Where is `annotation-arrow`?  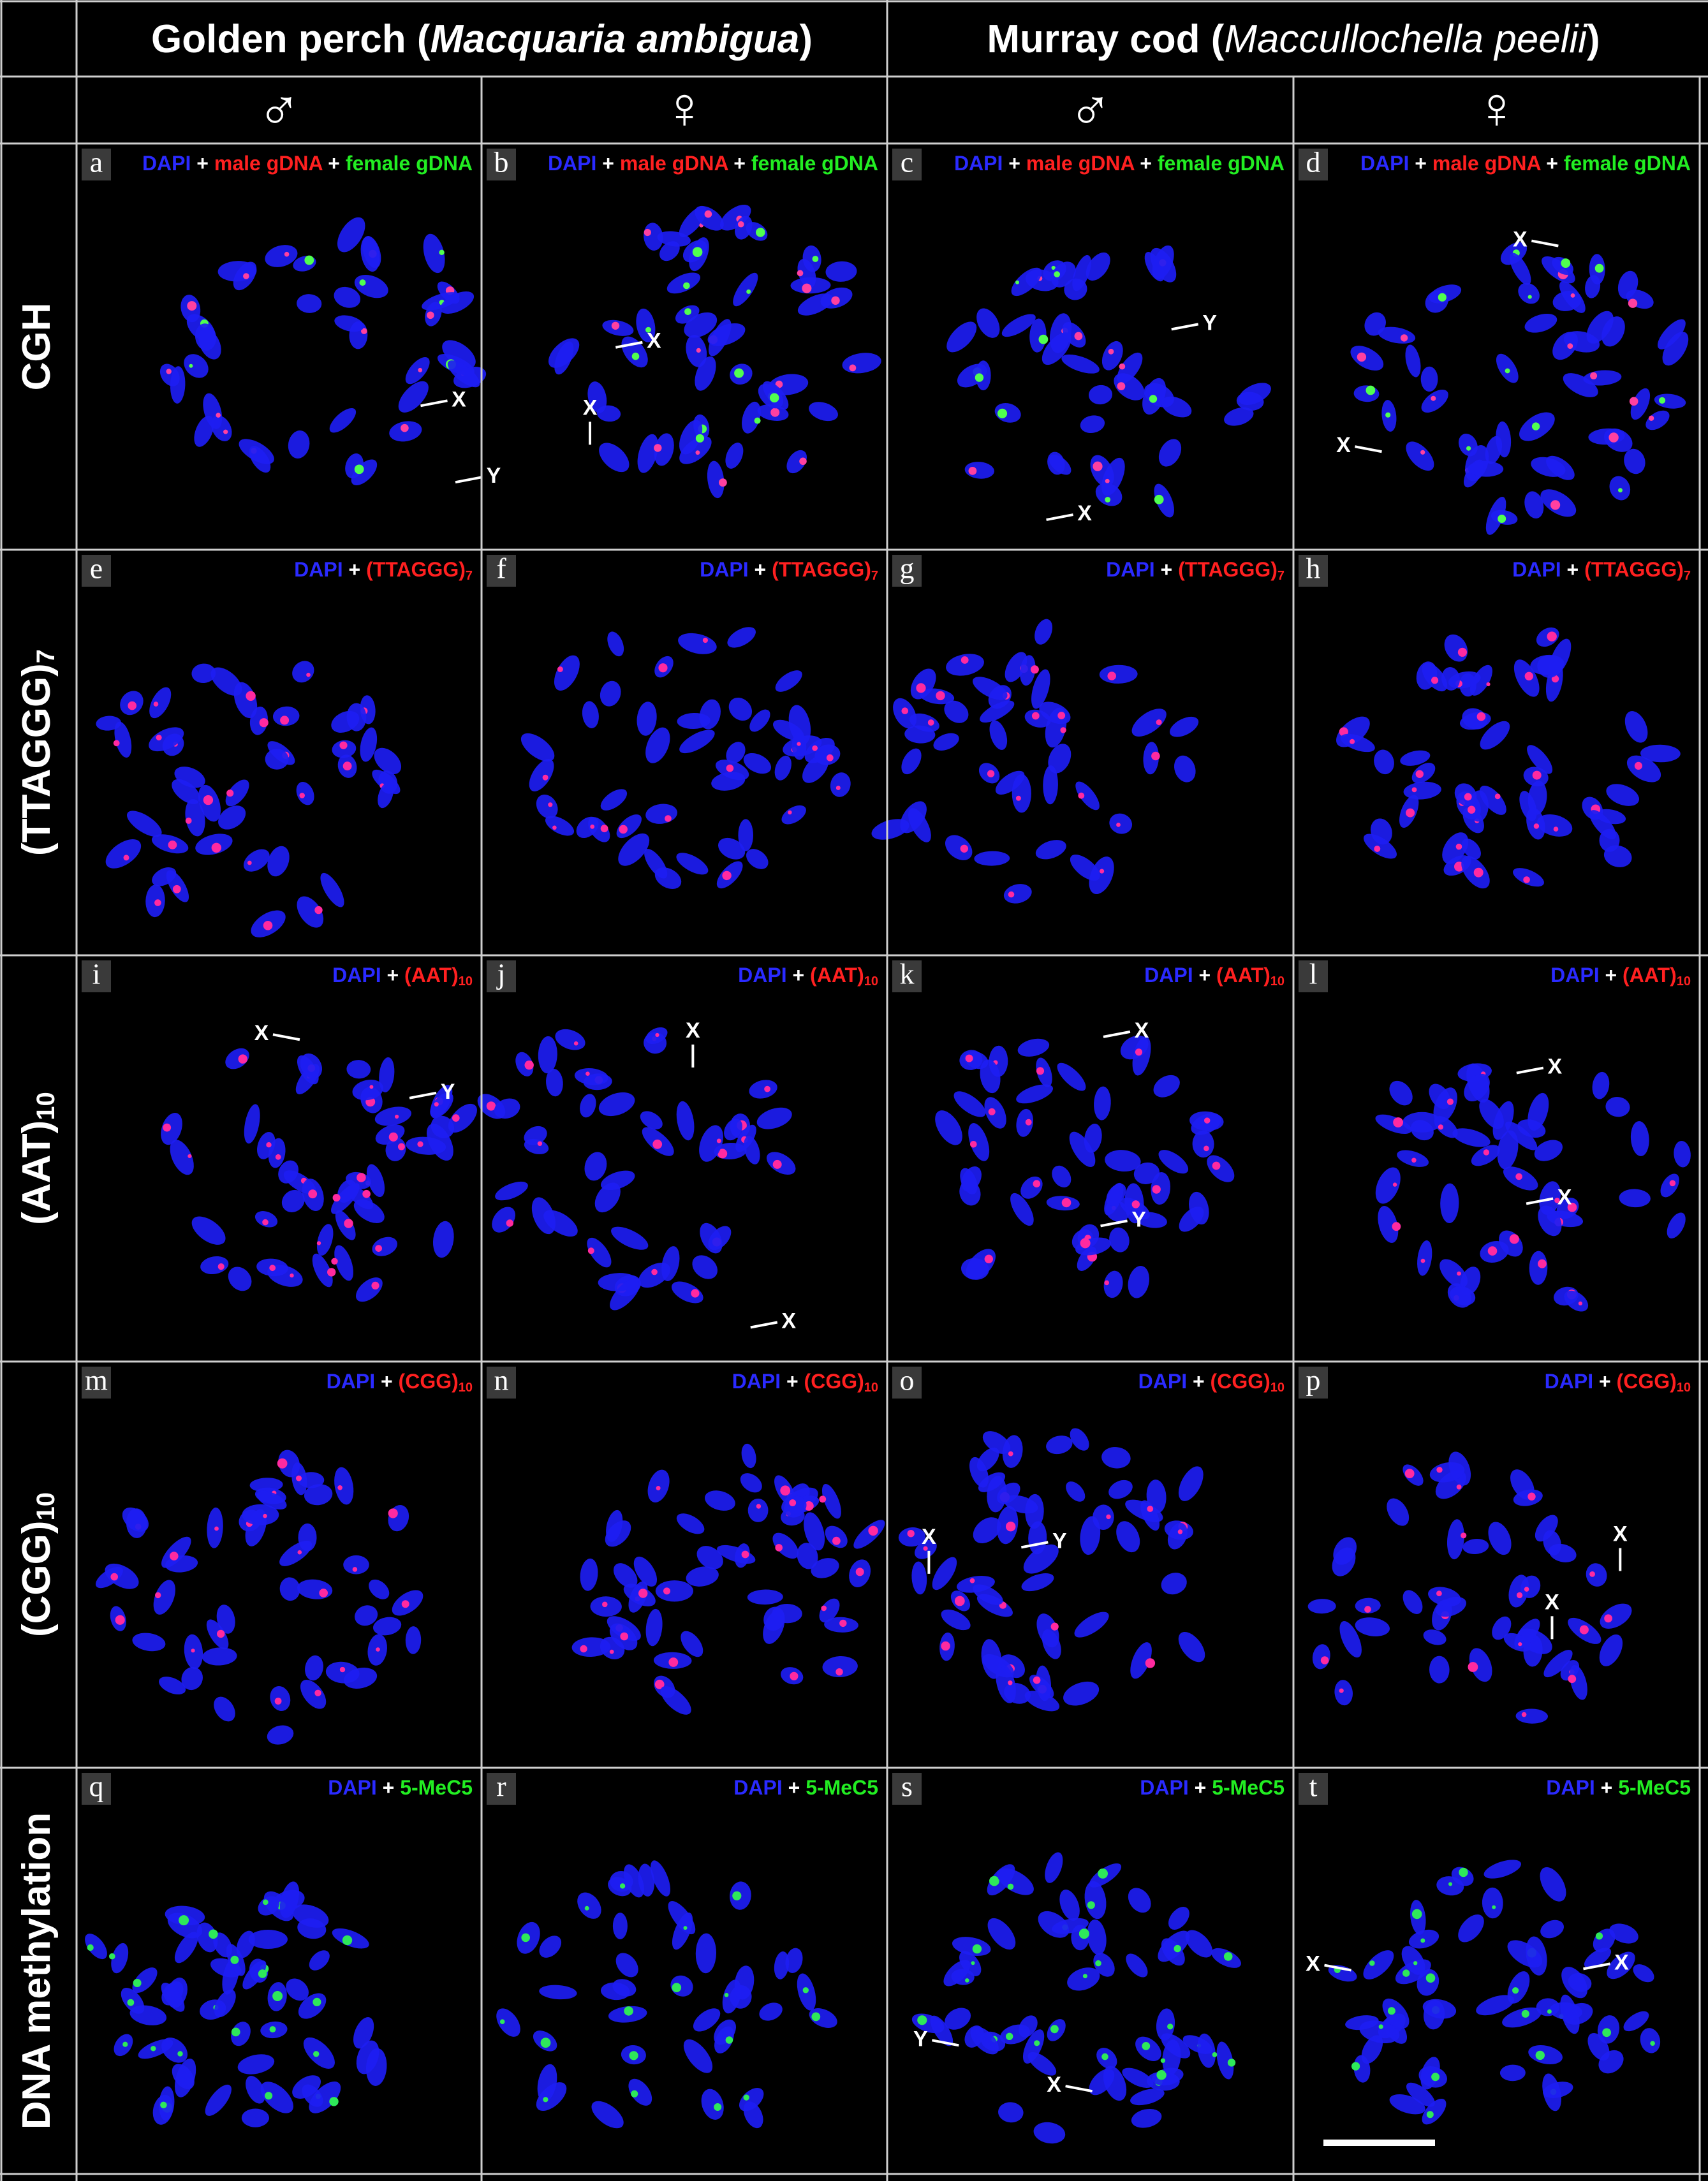 annotation-arrow is located at coordinates (469, 480).